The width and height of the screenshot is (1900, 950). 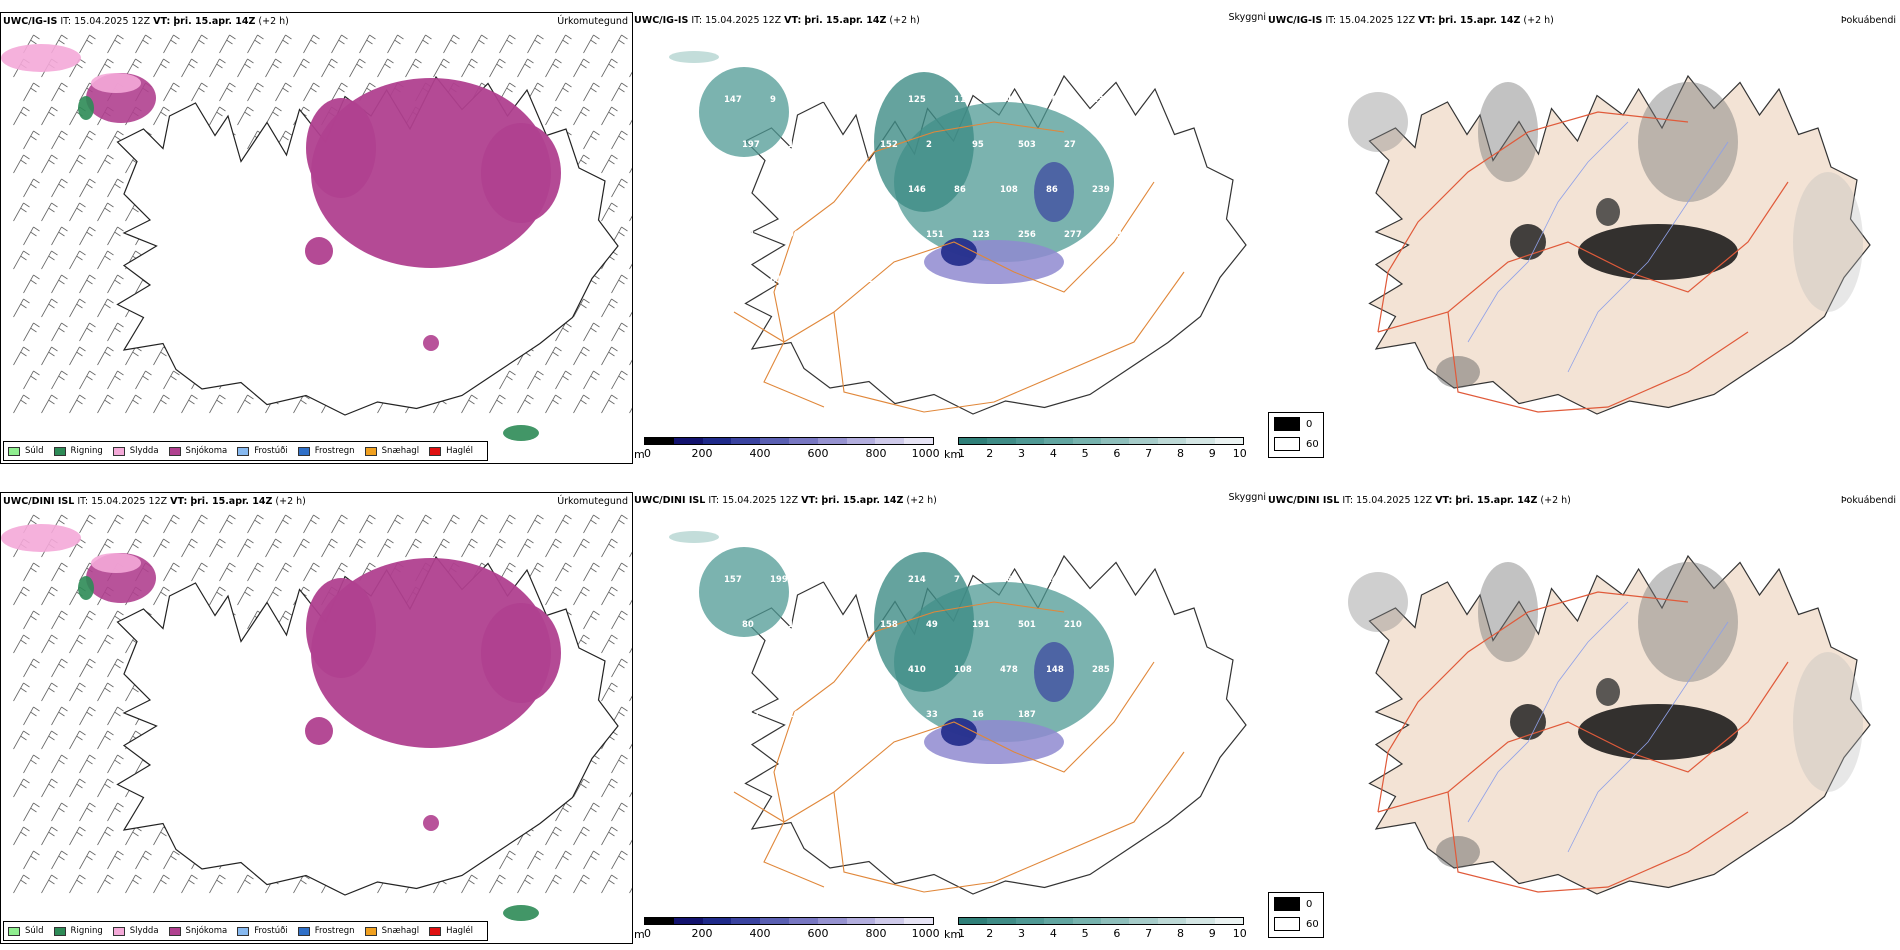 I want to click on cloud-value-label: 144, so click(x=779, y=670).